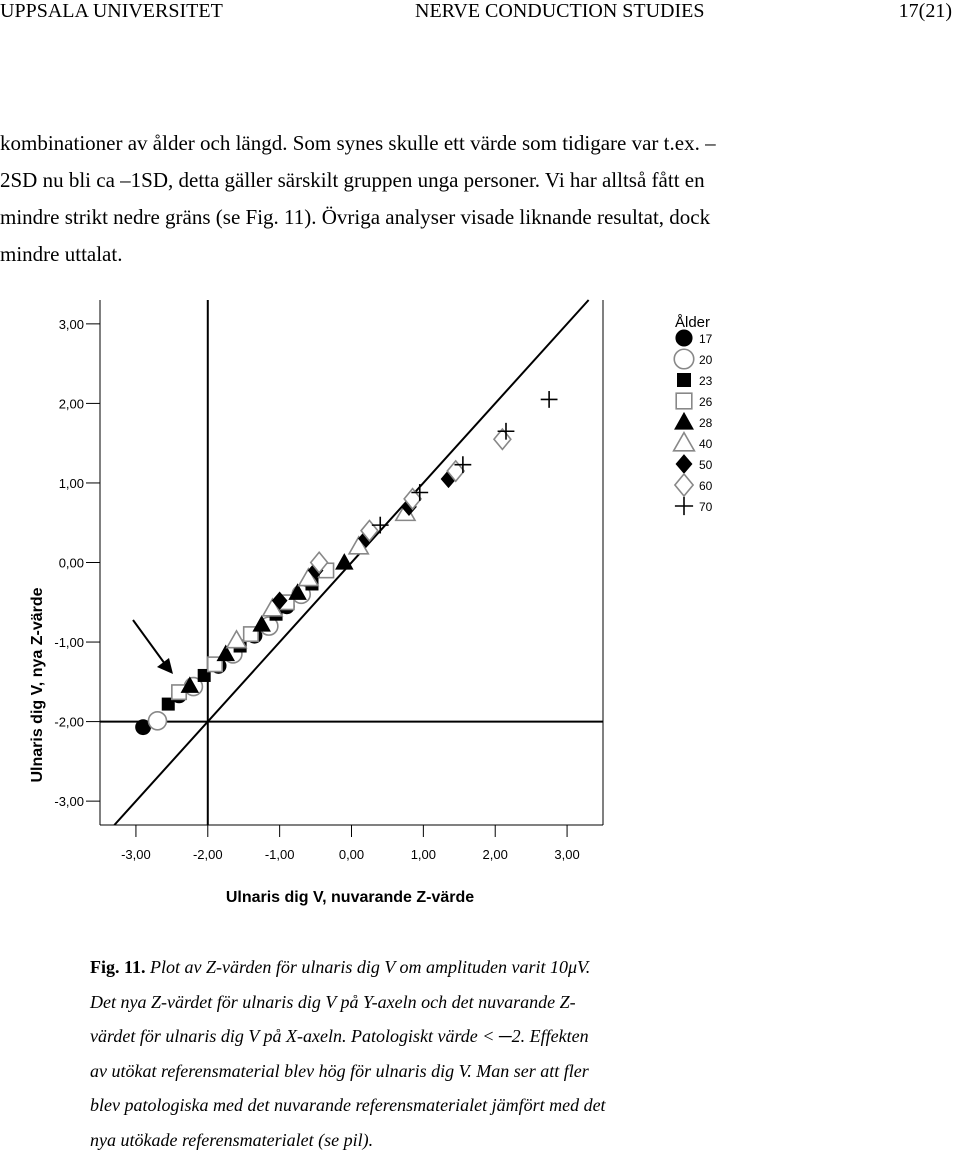 The width and height of the screenshot is (960, 1157). I want to click on legend-label: 17, so click(706, 339).